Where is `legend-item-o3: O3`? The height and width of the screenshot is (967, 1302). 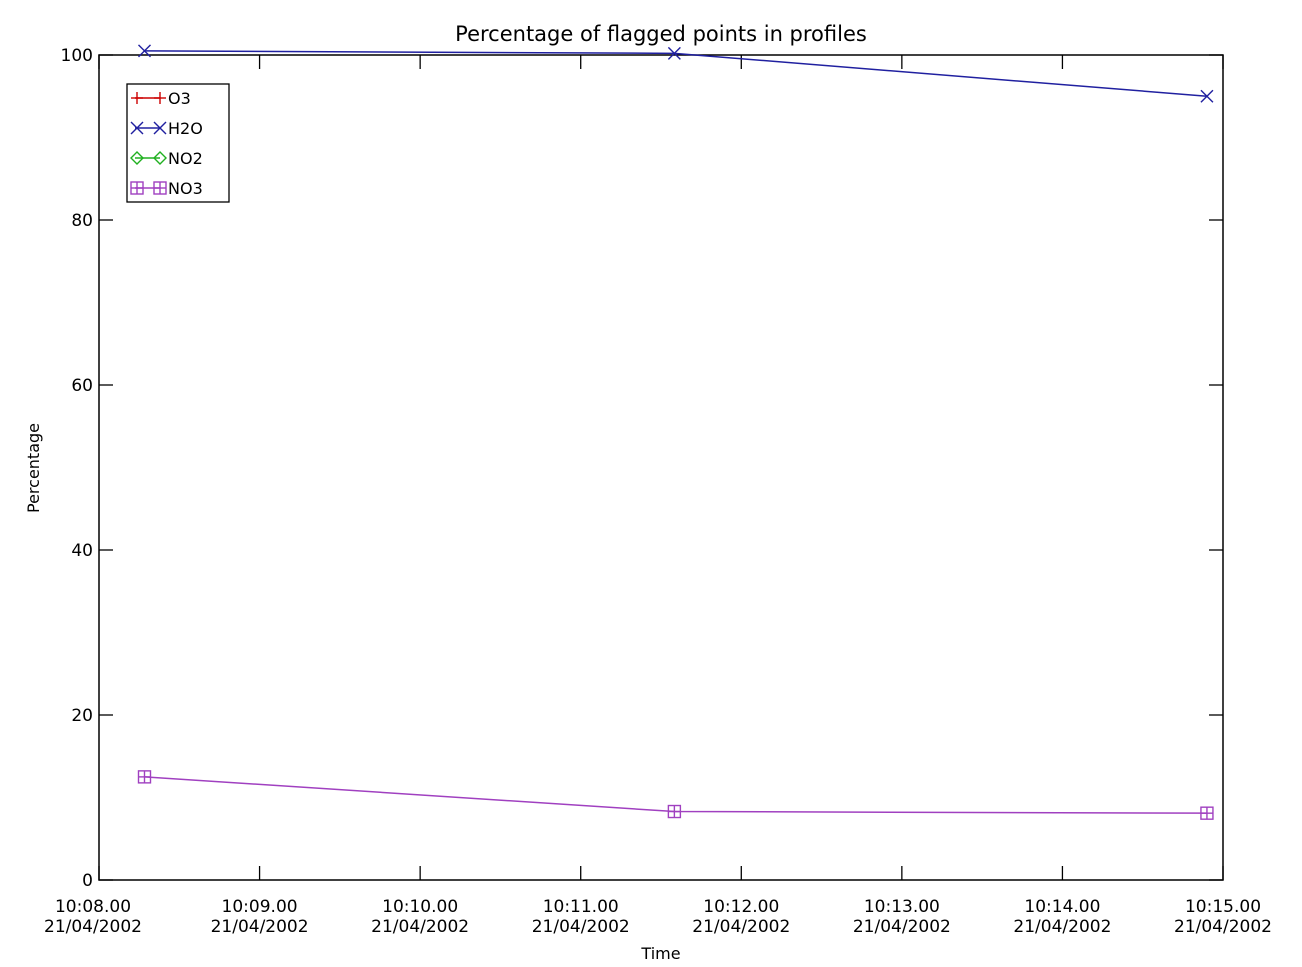 legend-item-o3: O3 is located at coordinates (161, 98).